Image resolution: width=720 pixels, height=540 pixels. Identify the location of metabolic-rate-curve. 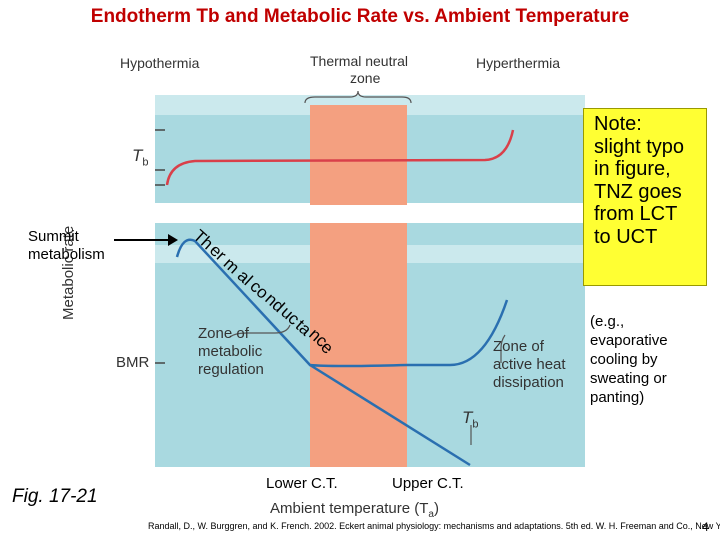
(342, 303).